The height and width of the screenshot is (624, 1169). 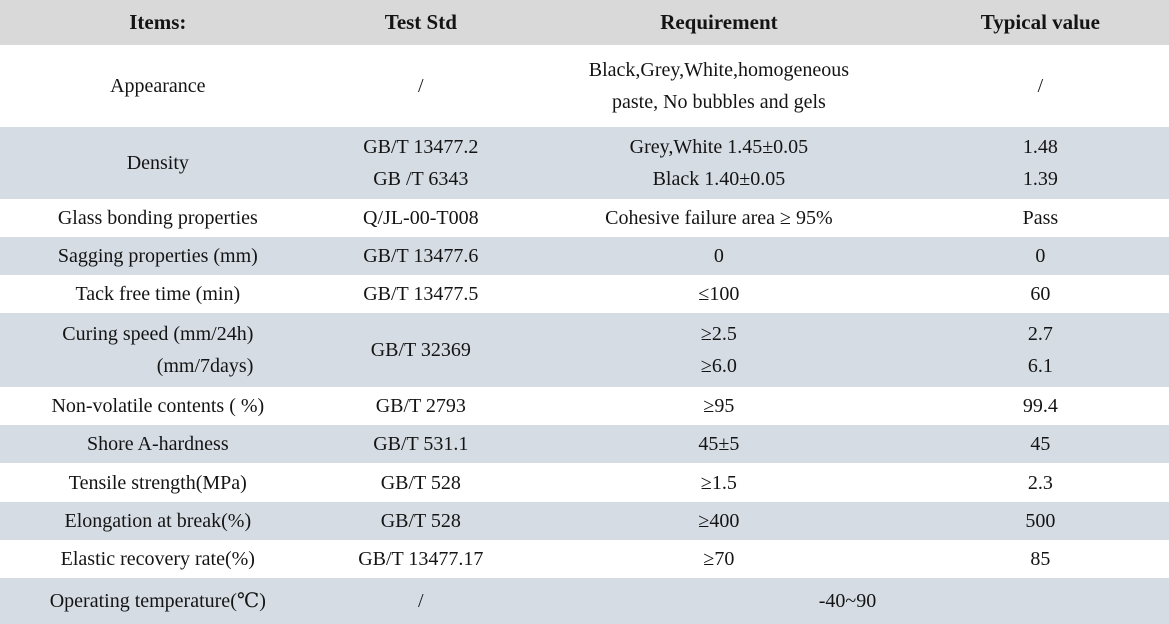 What do you see at coordinates (1040, 559) in the screenshot?
I see `cell-typical-value: 85` at bounding box center [1040, 559].